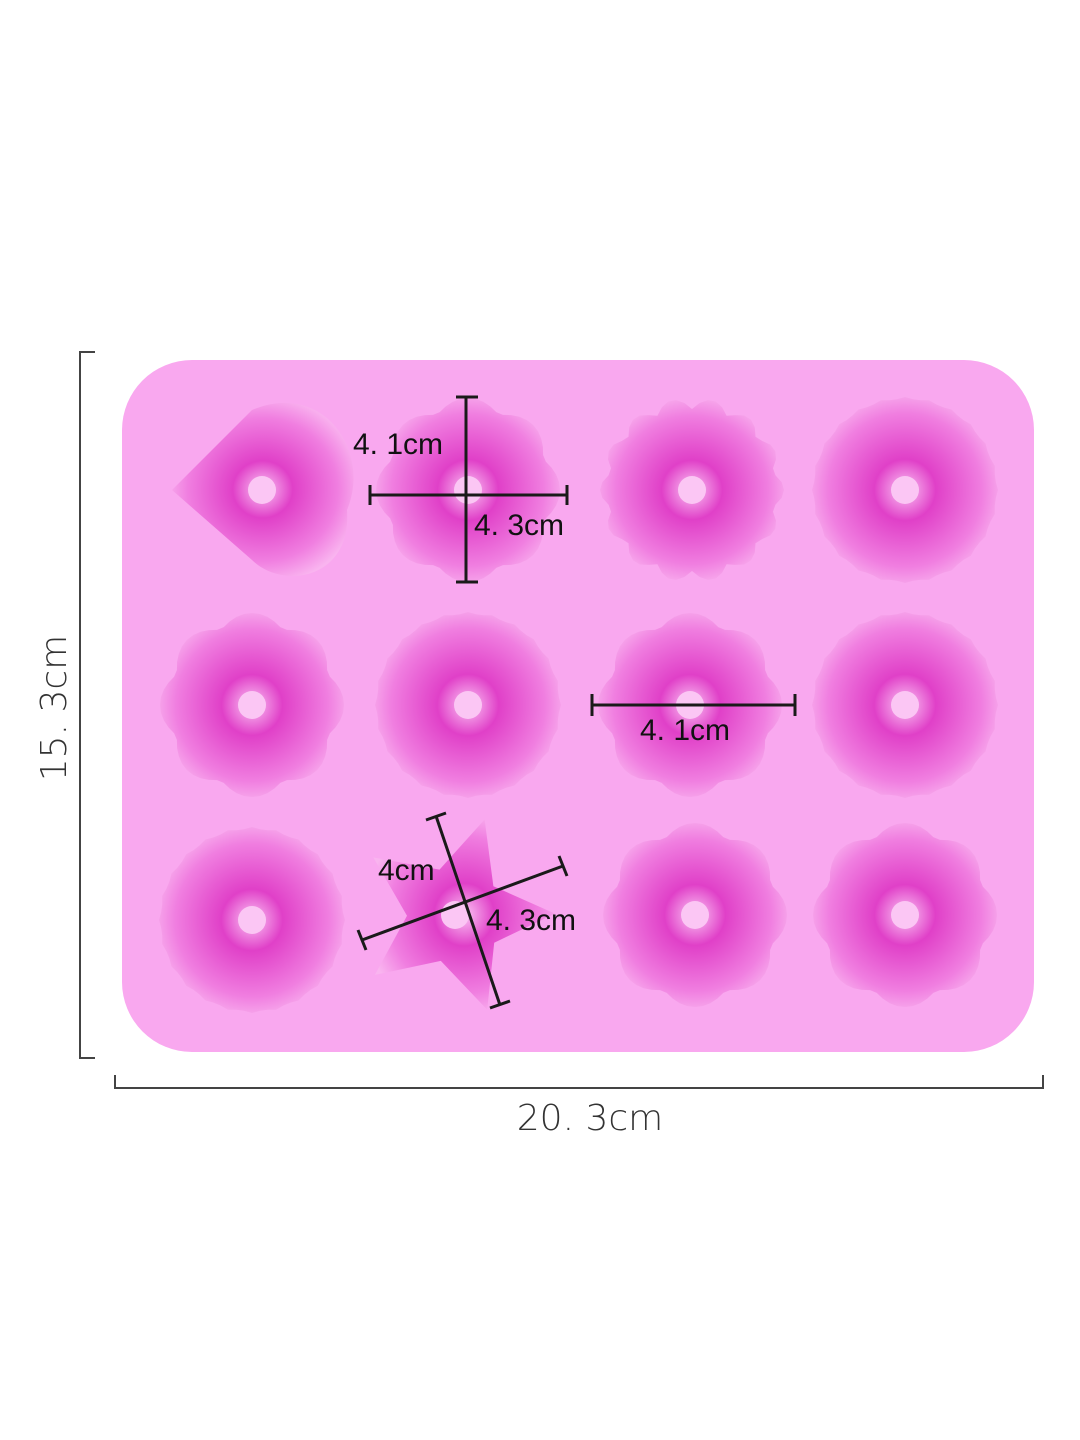  I want to click on height-label: 15. 3cm, so click(54, 708).